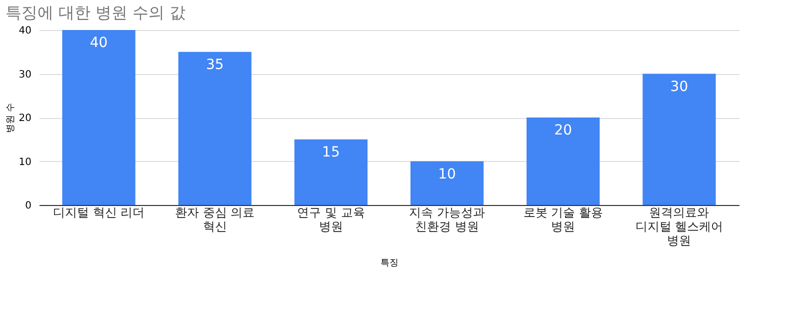 This screenshot has height=333, width=800. I want to click on x-tick-label: 로봇 기술 활용 병원, so click(563, 220).